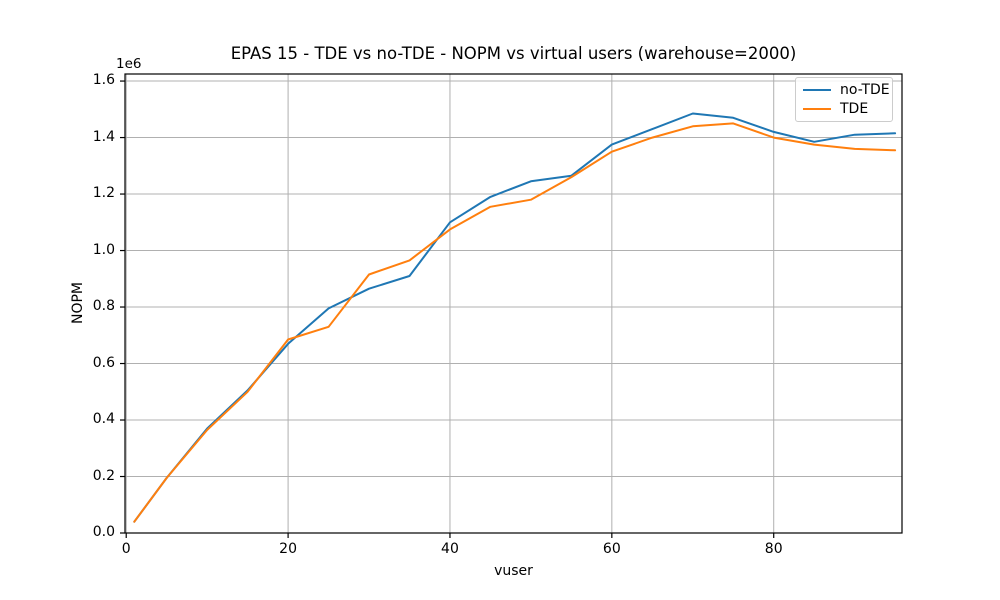 The width and height of the screenshot is (1000, 600). What do you see at coordinates (103, 362) in the screenshot?
I see `y-tick-label: 0.6` at bounding box center [103, 362].